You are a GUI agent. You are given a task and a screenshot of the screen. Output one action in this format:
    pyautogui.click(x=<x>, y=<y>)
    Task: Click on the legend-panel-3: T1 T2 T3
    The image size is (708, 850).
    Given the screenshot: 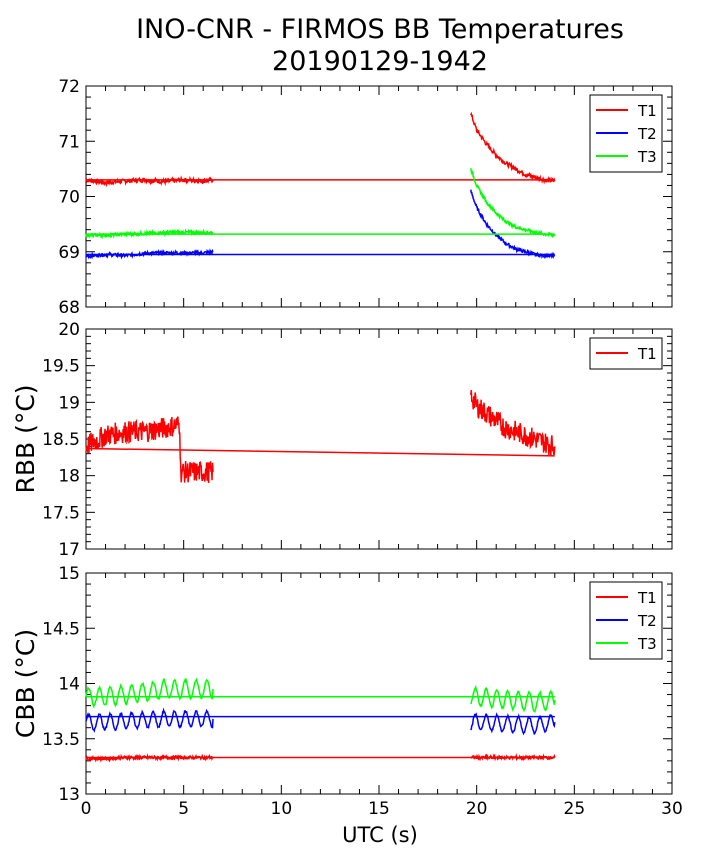 What is the action you would take?
    pyautogui.click(x=626, y=620)
    